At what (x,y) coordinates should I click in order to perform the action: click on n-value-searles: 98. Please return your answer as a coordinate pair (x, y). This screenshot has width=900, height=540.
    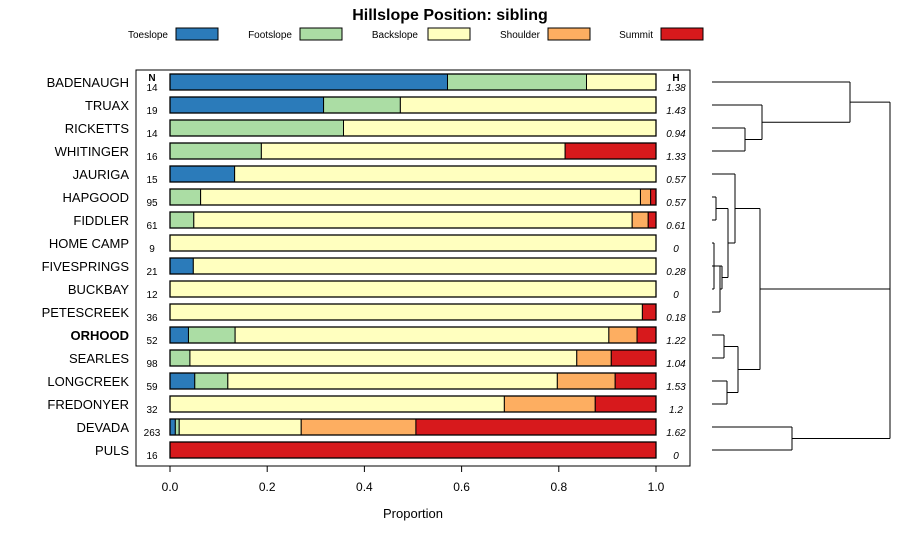
    Looking at the image, I should click on (152, 364).